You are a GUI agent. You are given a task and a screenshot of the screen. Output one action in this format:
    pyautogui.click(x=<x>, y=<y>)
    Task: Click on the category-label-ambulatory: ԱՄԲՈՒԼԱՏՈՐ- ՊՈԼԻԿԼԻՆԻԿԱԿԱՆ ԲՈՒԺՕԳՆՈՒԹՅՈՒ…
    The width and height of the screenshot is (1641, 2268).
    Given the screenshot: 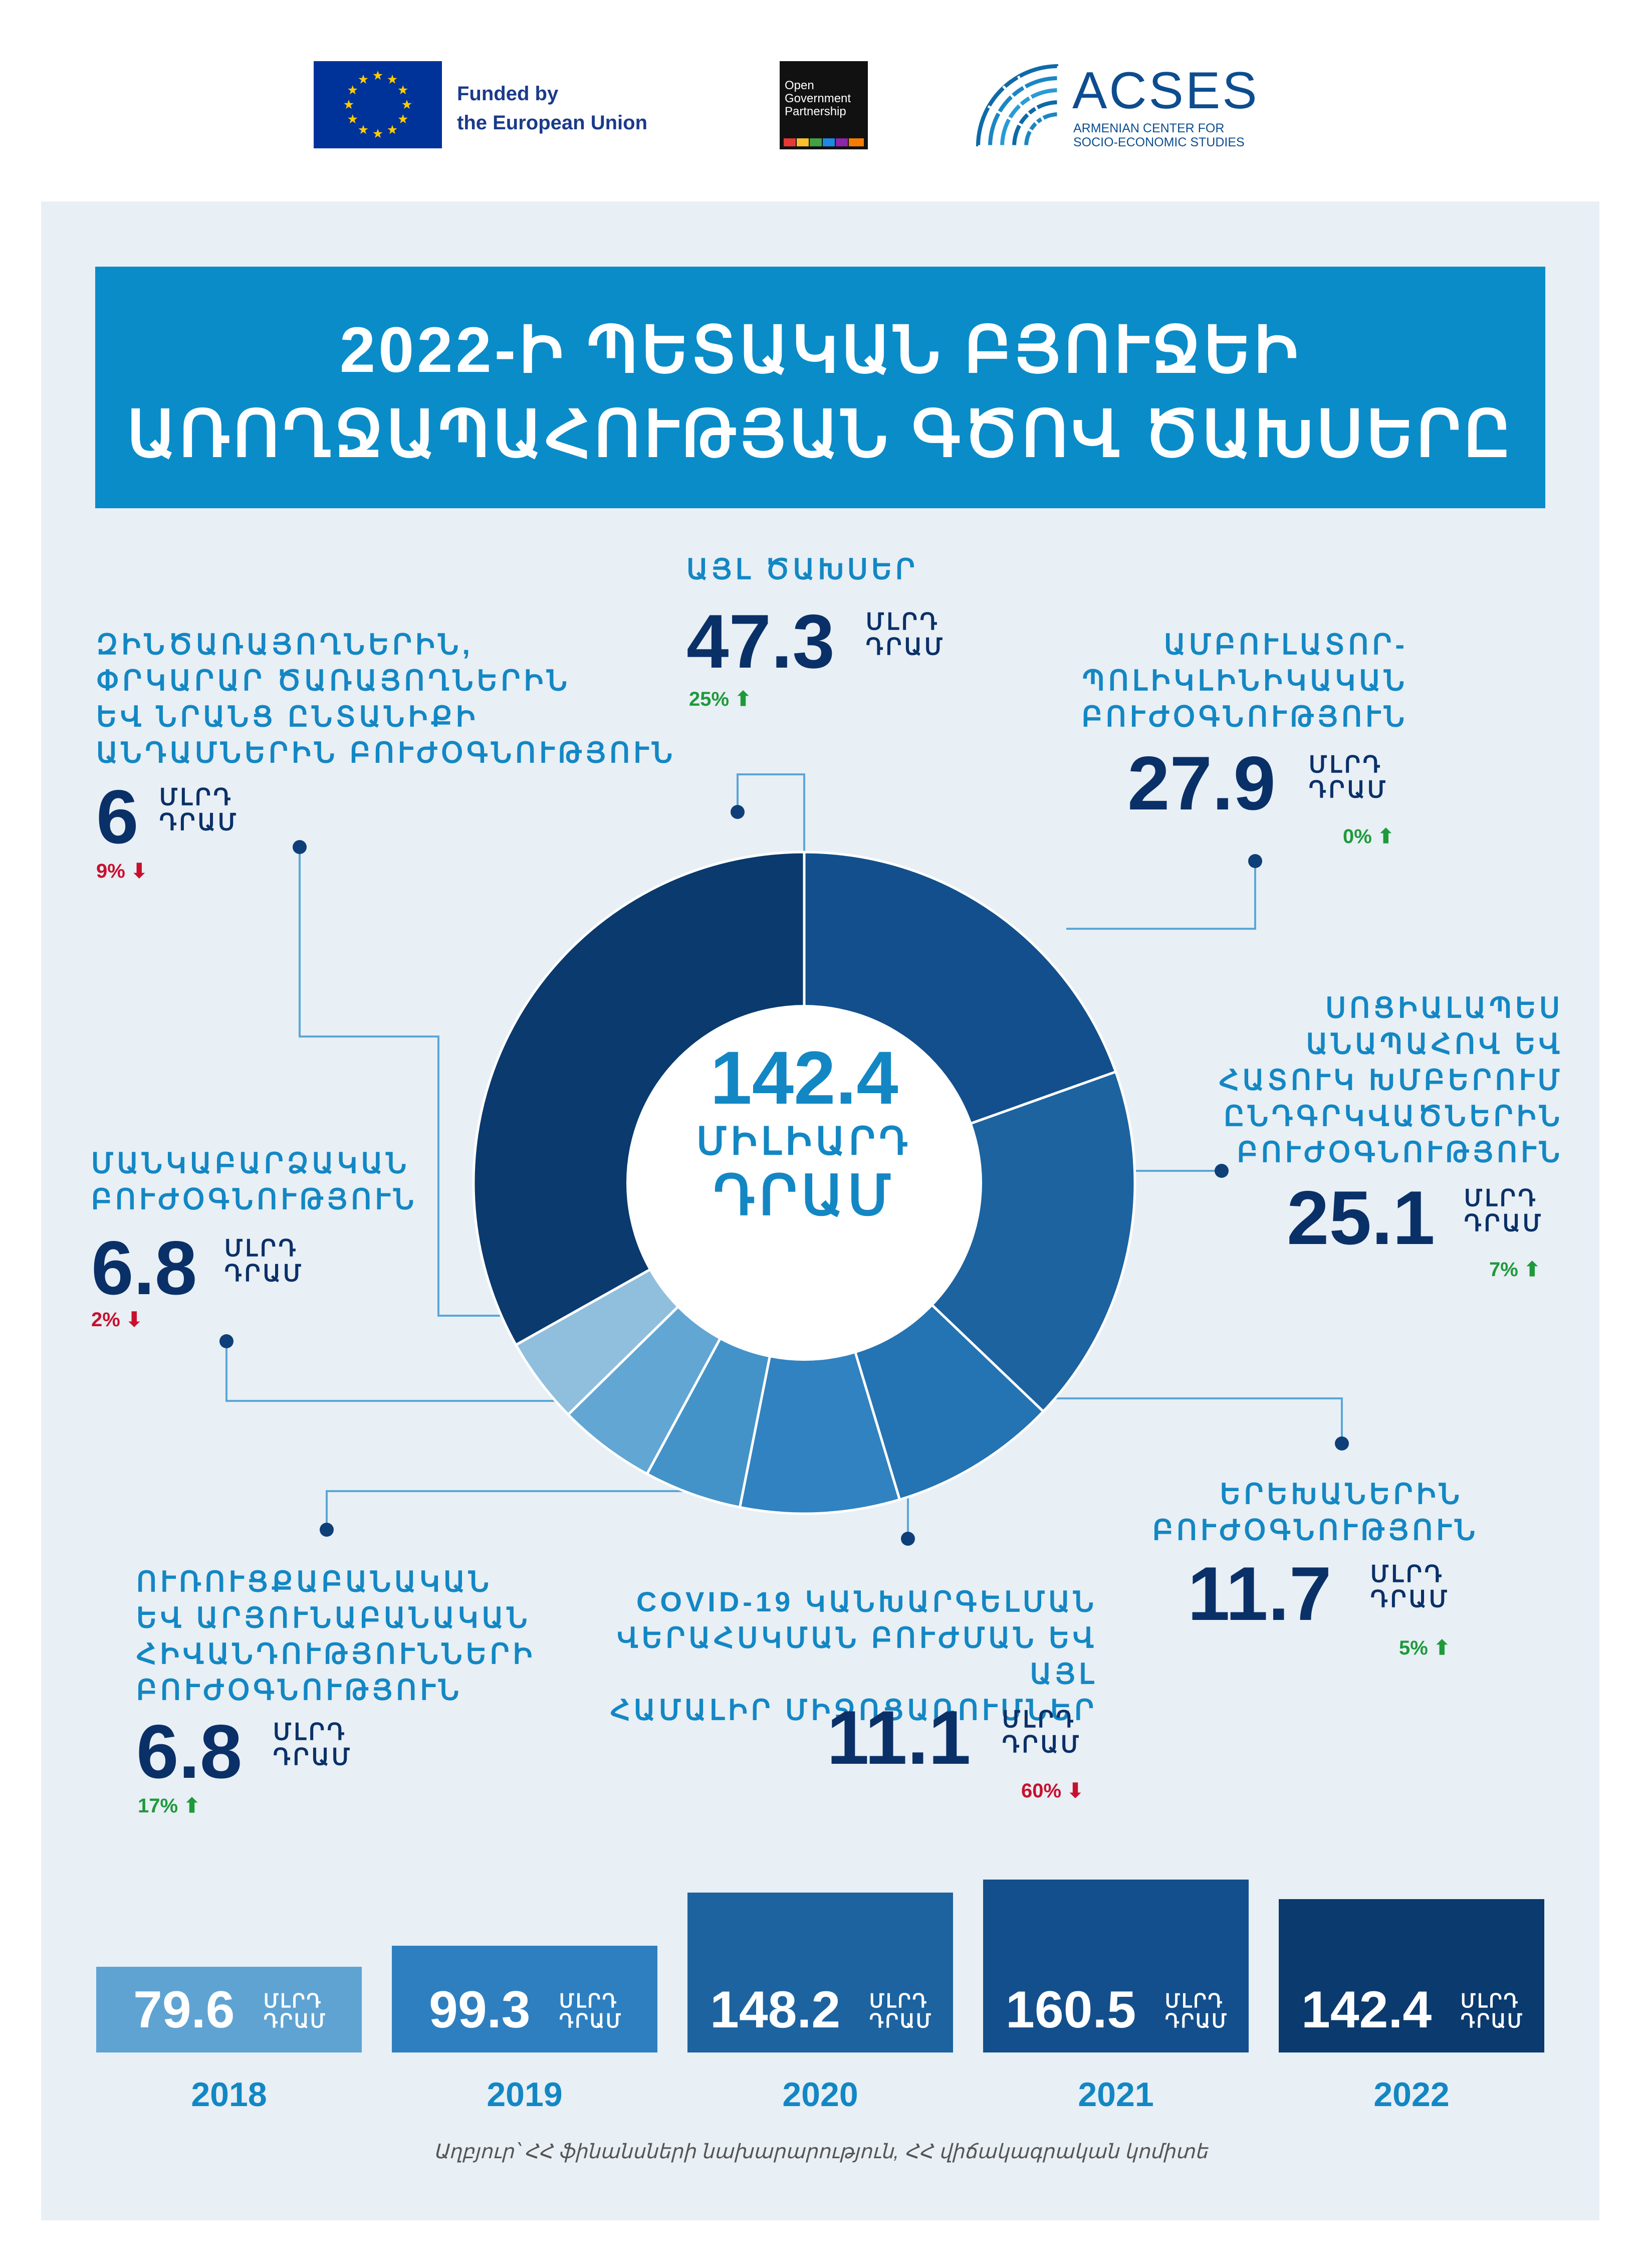 What is the action you would take?
    pyautogui.click(x=1217, y=681)
    